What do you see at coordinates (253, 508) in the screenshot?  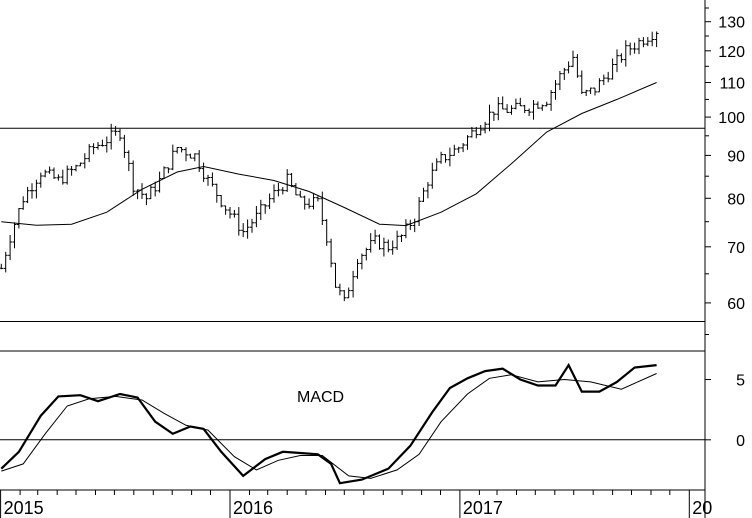 I see `x-tick-label: 2016` at bounding box center [253, 508].